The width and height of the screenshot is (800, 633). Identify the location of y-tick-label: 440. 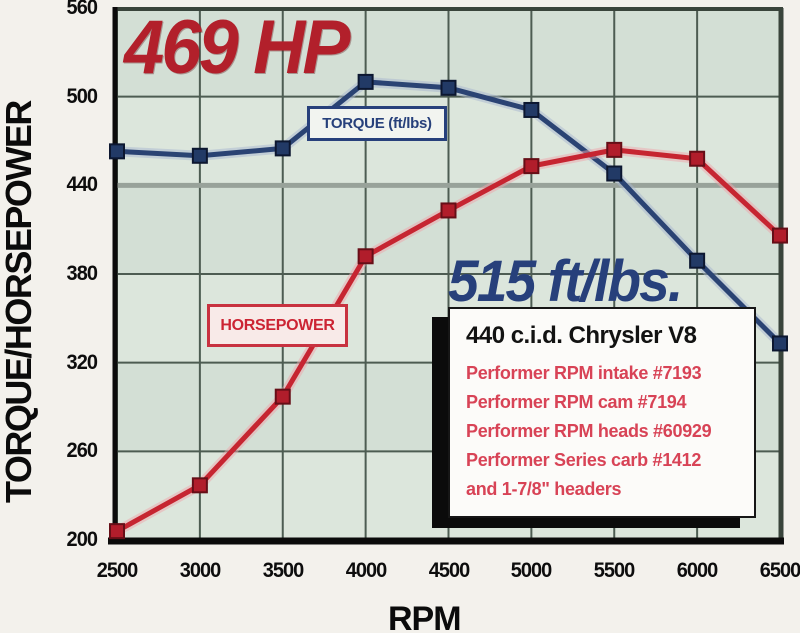
(82, 185).